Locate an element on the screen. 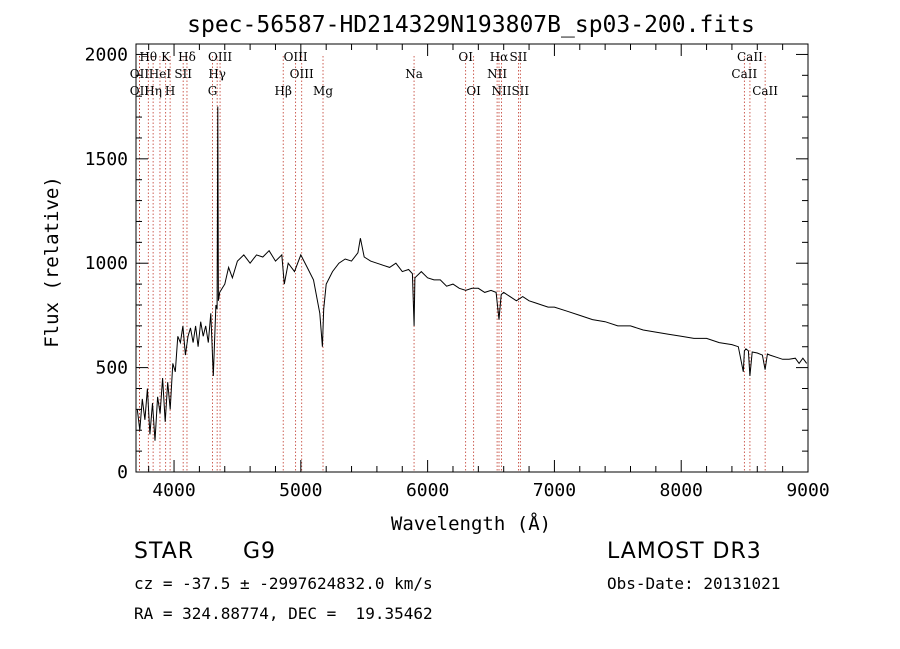  redshift-line: cz = -37.5 ± -2997624832.0 km/s is located at coordinates (283, 583).